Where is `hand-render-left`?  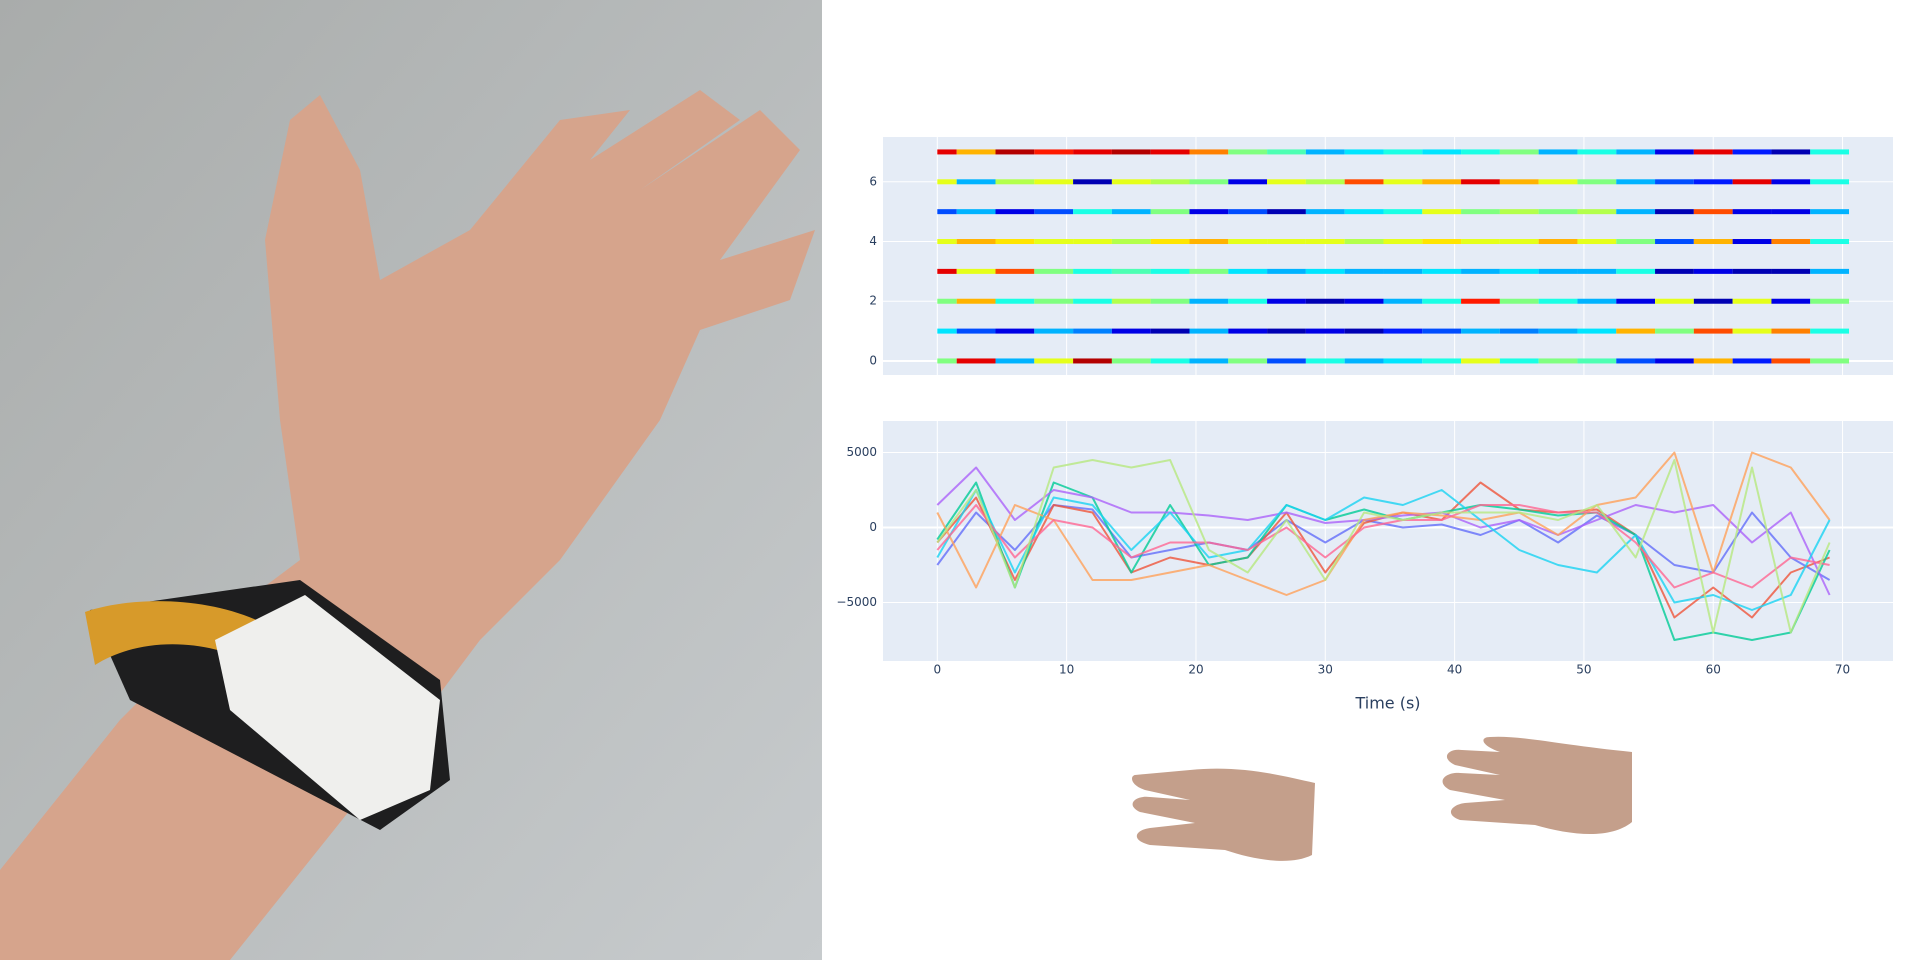 hand-render-left is located at coordinates (1223, 814).